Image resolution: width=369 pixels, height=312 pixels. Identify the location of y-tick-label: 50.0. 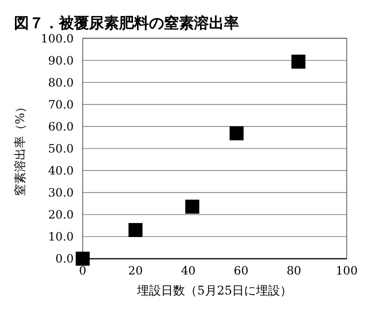
(61, 149).